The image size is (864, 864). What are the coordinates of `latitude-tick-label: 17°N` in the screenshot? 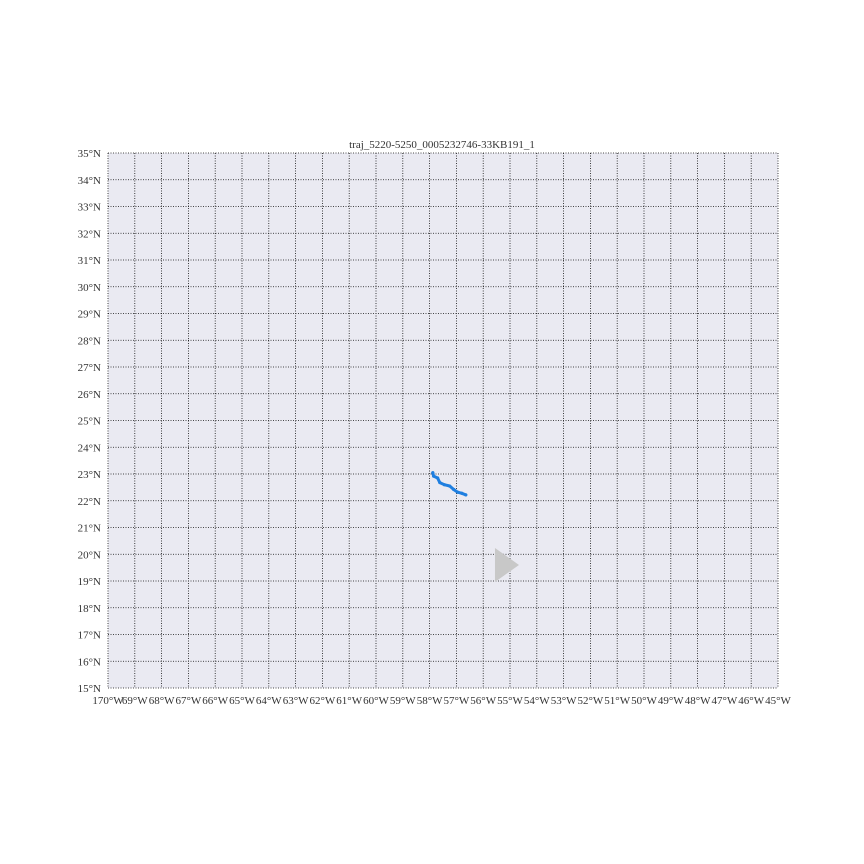 It's located at (89, 636).